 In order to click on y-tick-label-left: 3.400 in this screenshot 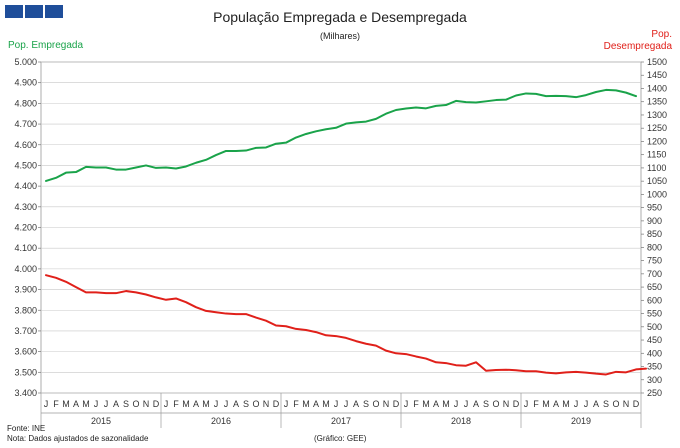, I will do `click(25, 393)`.